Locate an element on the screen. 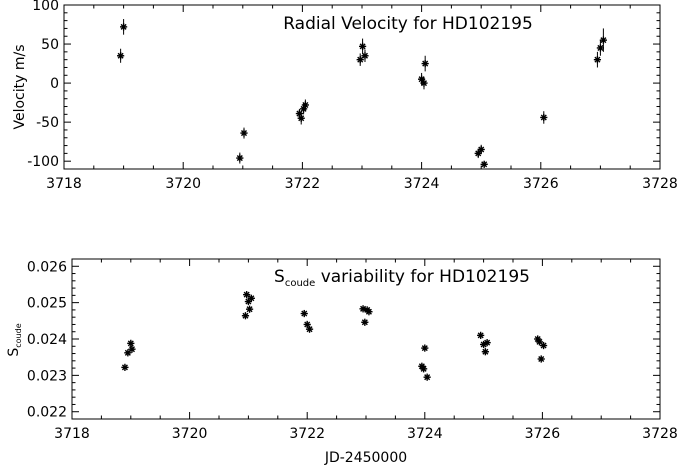 This screenshot has width=686, height=469. y-tick-label: 0.023 is located at coordinates (47, 376).